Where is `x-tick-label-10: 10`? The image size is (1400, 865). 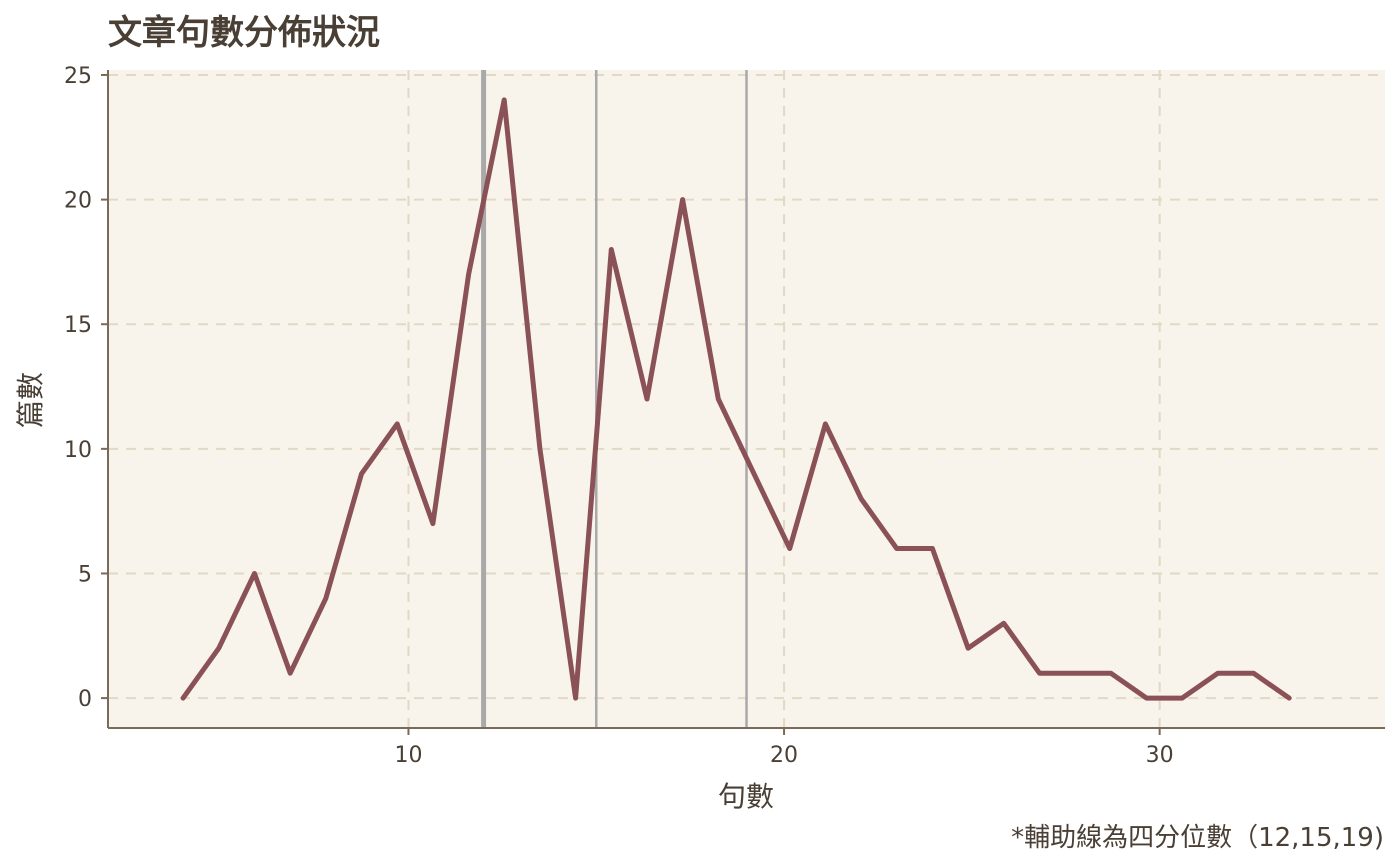
x-tick-label-10: 10 is located at coordinates (408, 755).